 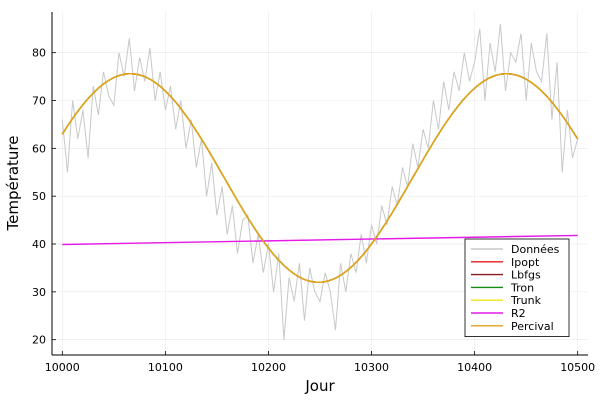 I want to click on x-axis-label: Jour, so click(x=319, y=386).